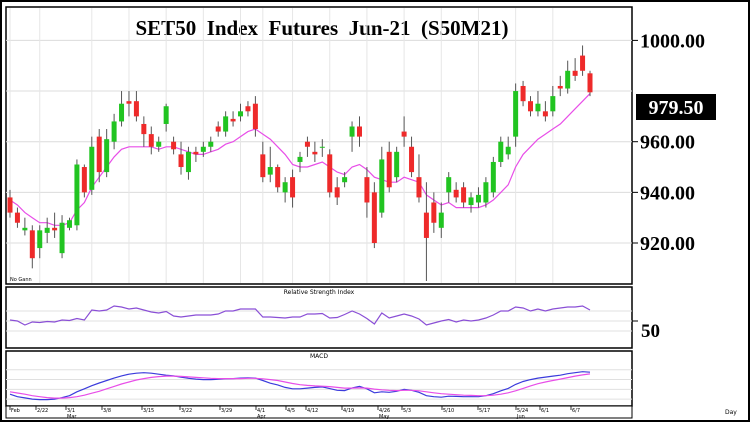  Describe the element at coordinates (300, 315) in the screenshot. I see `rsi-polyline` at that location.